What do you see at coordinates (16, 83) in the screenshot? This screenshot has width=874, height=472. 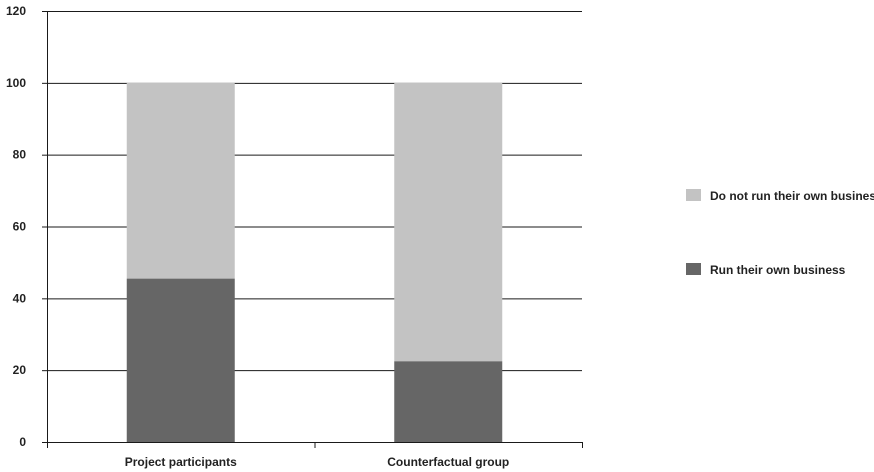 I see `y-tick-label: 100` at bounding box center [16, 83].